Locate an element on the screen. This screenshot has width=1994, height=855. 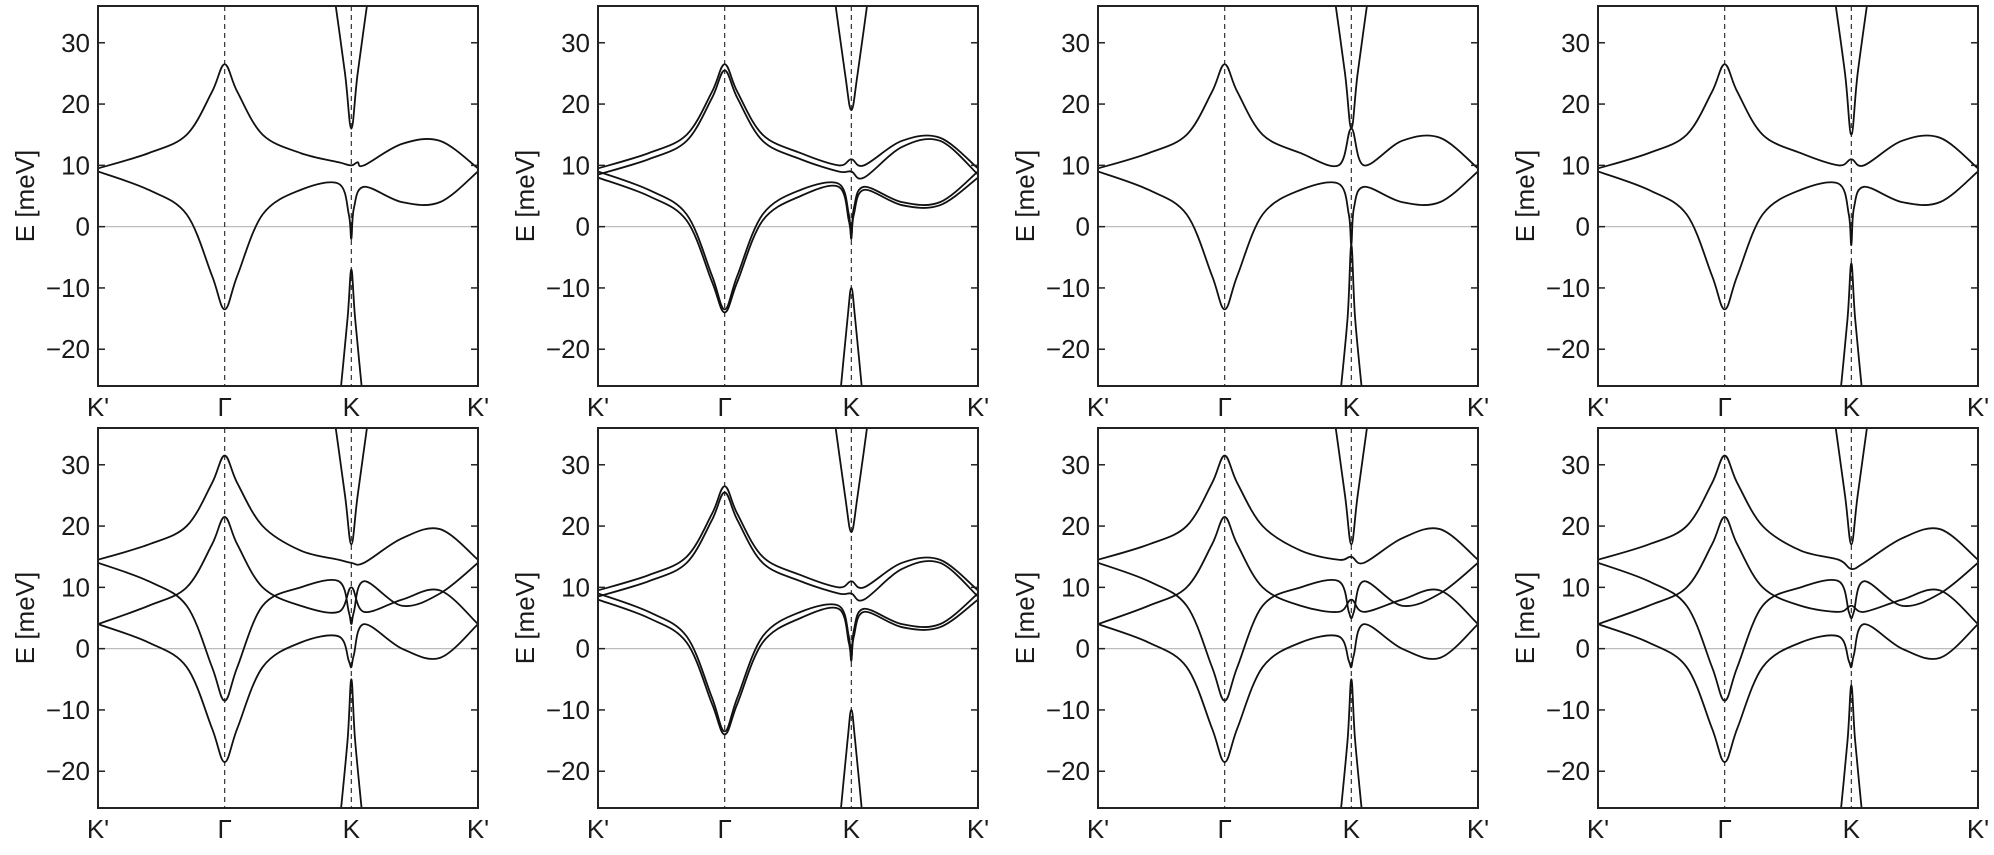
panel-4: −20 −10 0 10 20 30 K' Γ K K' E [meV] is located at coordinates (1749, 213).